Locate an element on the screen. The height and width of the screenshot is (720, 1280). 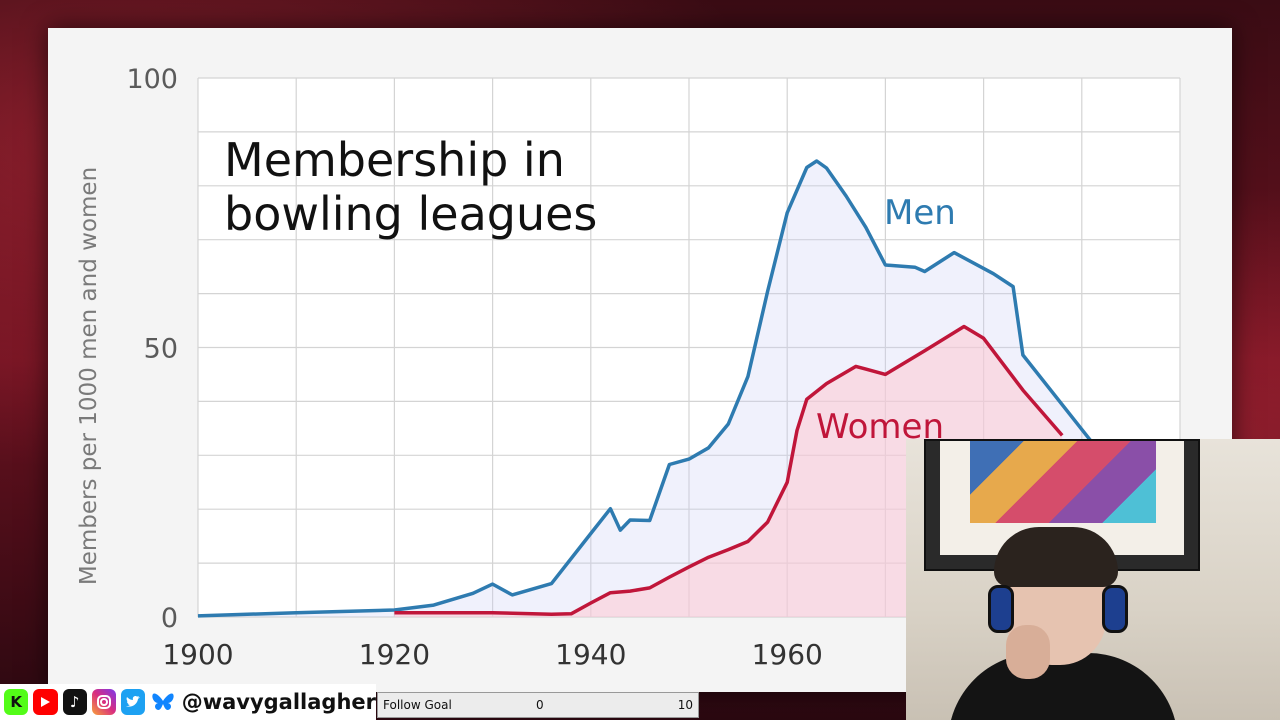
y-axis-label: Members per 1000 men and women is located at coordinates (89, 376).